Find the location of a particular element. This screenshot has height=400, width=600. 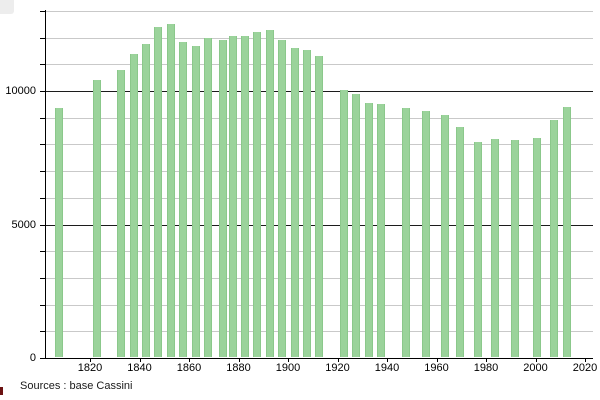

bar-1911 is located at coordinates (319, 206).